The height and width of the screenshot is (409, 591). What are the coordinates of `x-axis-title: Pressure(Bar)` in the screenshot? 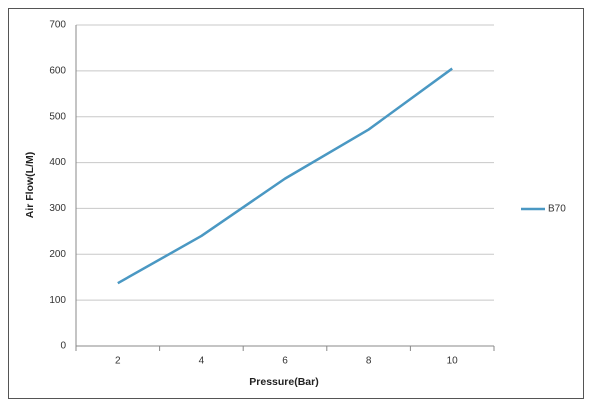 It's located at (283, 382).